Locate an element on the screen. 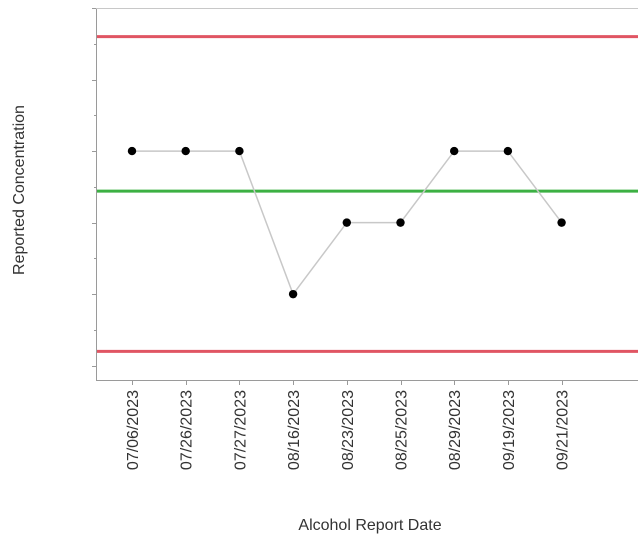 The height and width of the screenshot is (540, 638). x-tick-label: 08/23/2023 is located at coordinates (348, 430).